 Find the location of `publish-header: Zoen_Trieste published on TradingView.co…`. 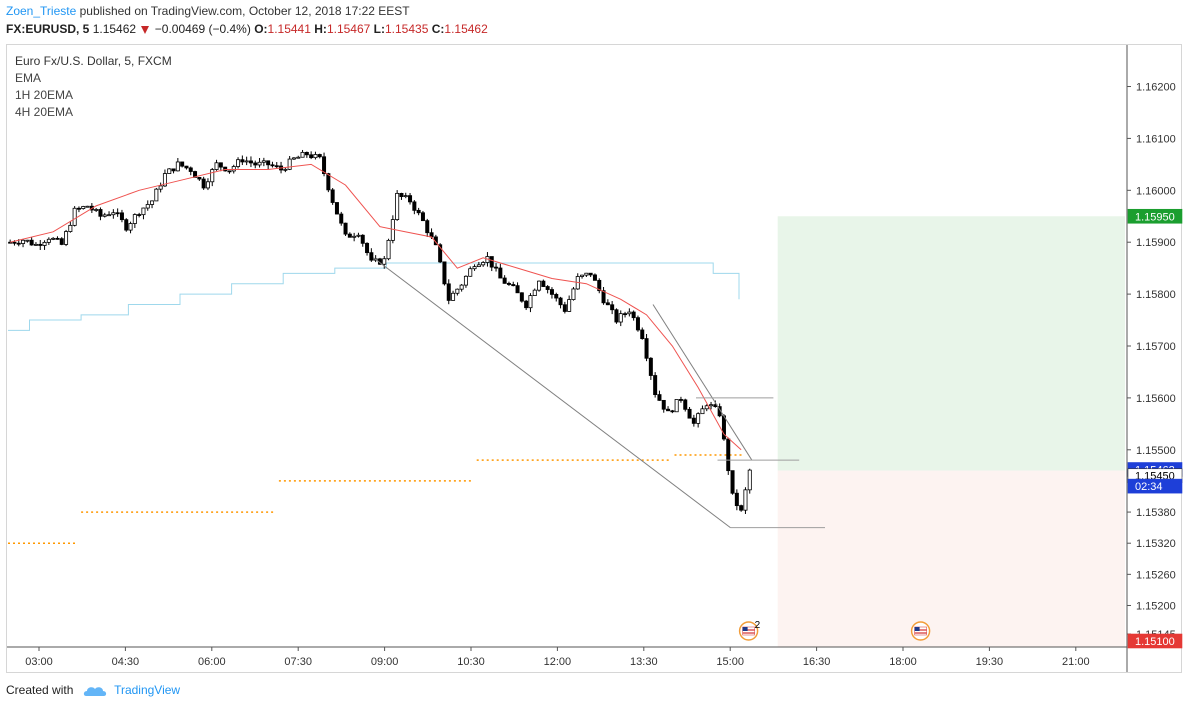

publish-header: Zoen_Trieste published on TradingView.co… is located at coordinates (594, 20).